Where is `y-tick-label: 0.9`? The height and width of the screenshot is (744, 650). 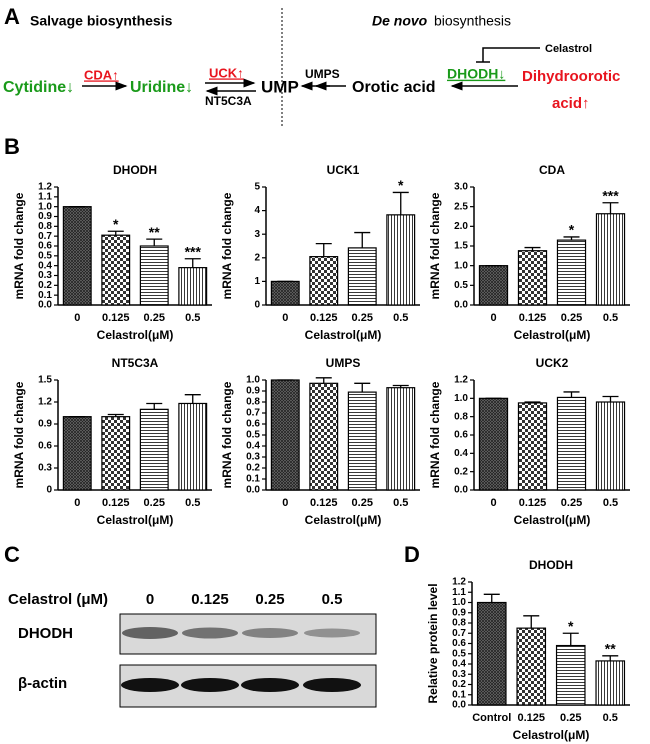 y-tick-label: 0.9 is located at coordinates (253, 391).